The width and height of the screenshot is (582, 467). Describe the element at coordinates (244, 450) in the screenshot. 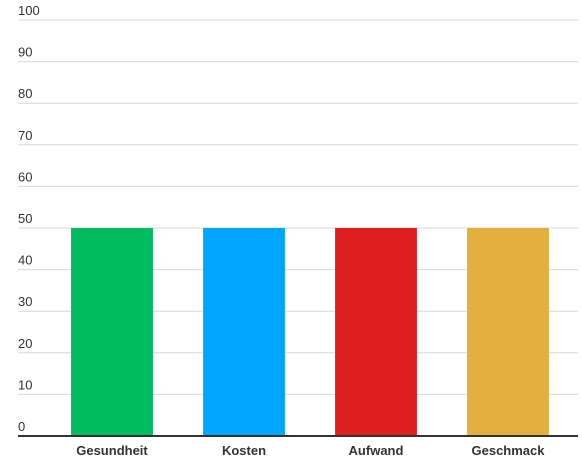

I see `x-tick-label: Kosten` at that location.